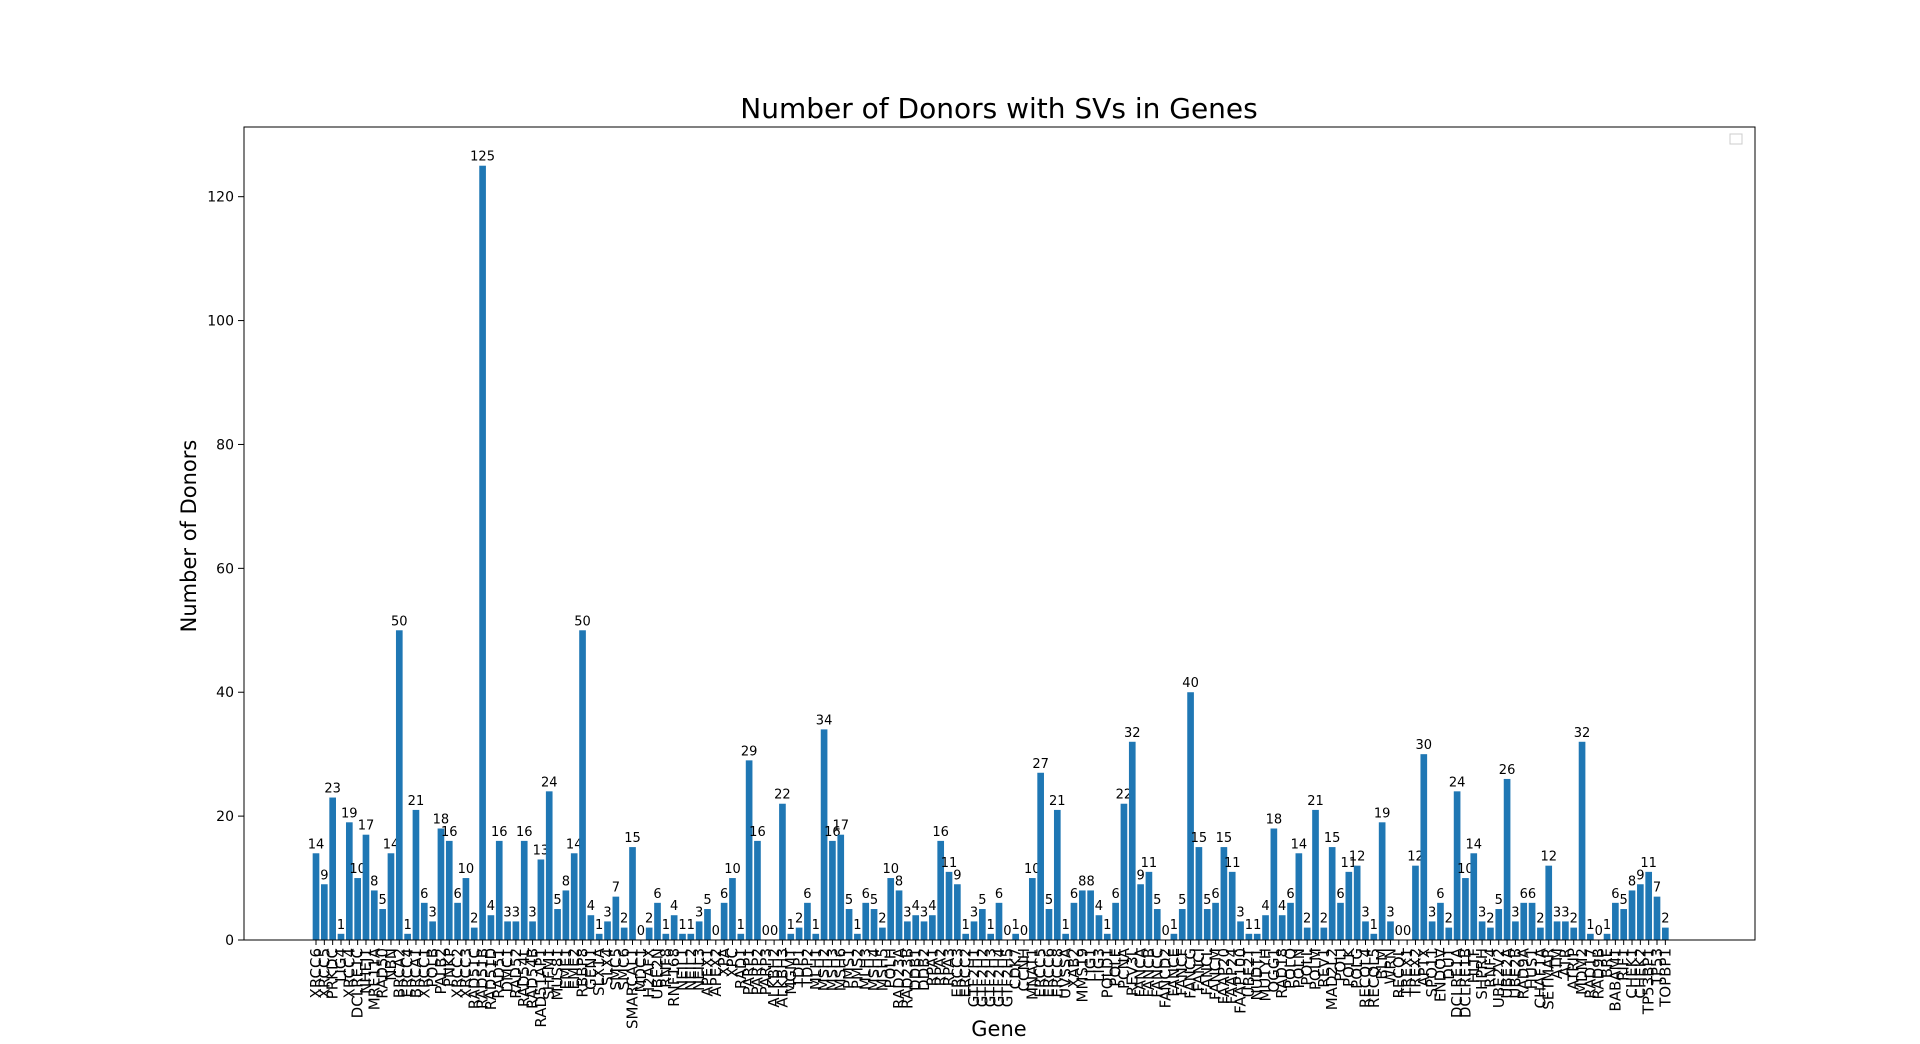 This screenshot has height=1044, width=1920. I want to click on x-tick-label: MRE11A, so click(374, 978).